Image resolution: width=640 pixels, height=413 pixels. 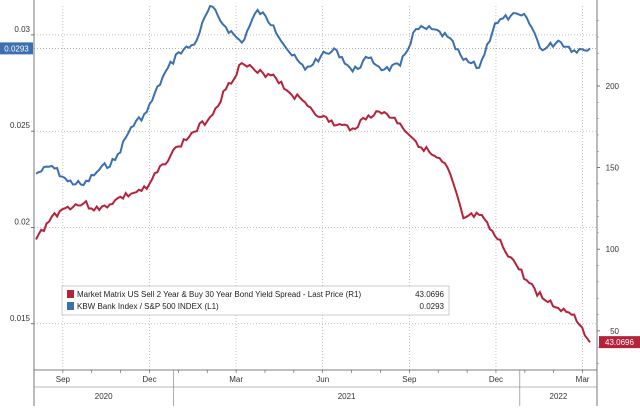 I want to click on last-value-tag-right-text: 43.0696, so click(x=619, y=342).